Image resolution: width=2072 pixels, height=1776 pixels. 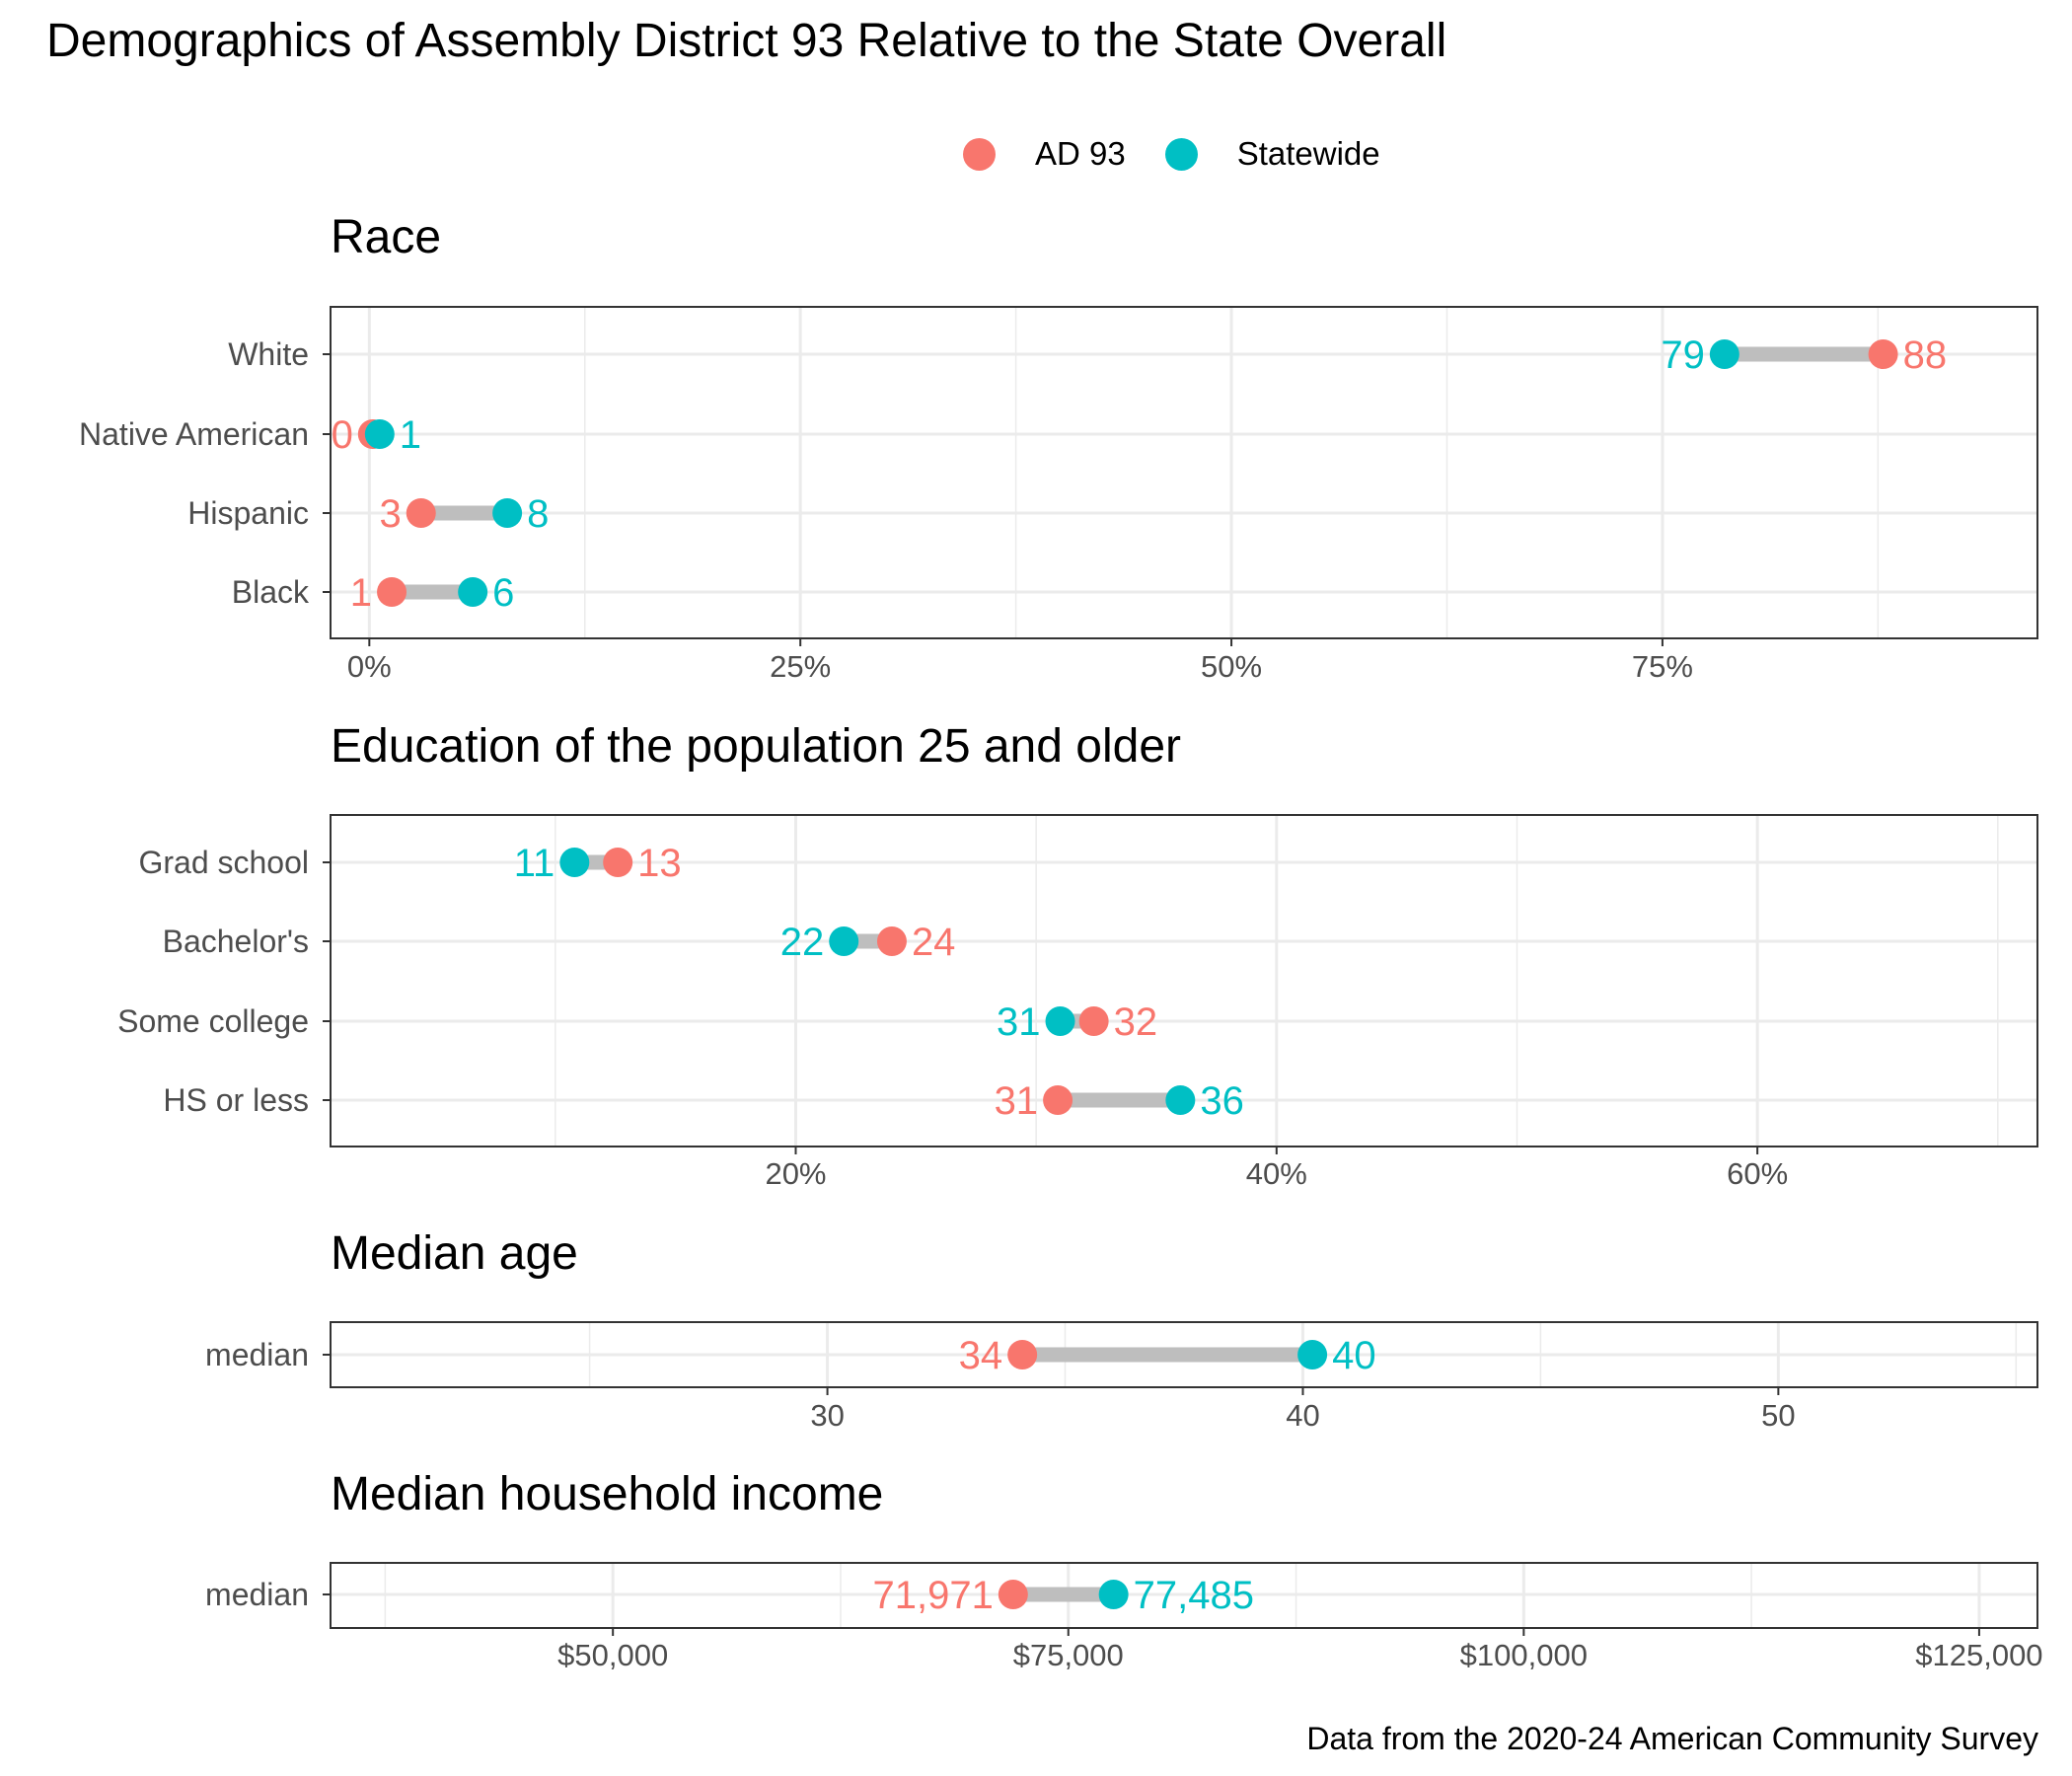 I want to click on data-label-statewide: 31, so click(x=1019, y=1022).